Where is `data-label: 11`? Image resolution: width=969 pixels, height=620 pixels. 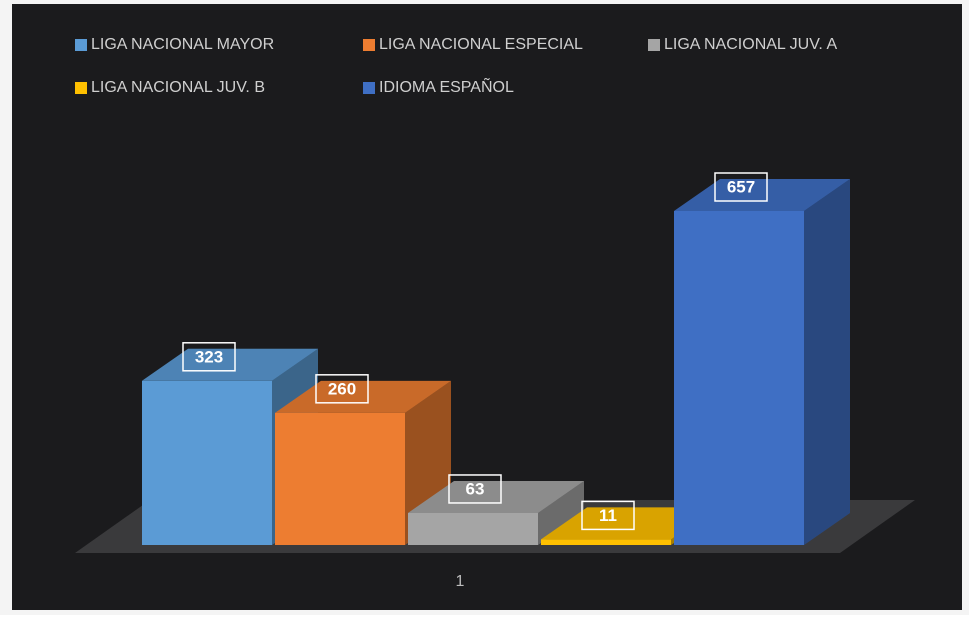
data-label: 11 is located at coordinates (608, 515).